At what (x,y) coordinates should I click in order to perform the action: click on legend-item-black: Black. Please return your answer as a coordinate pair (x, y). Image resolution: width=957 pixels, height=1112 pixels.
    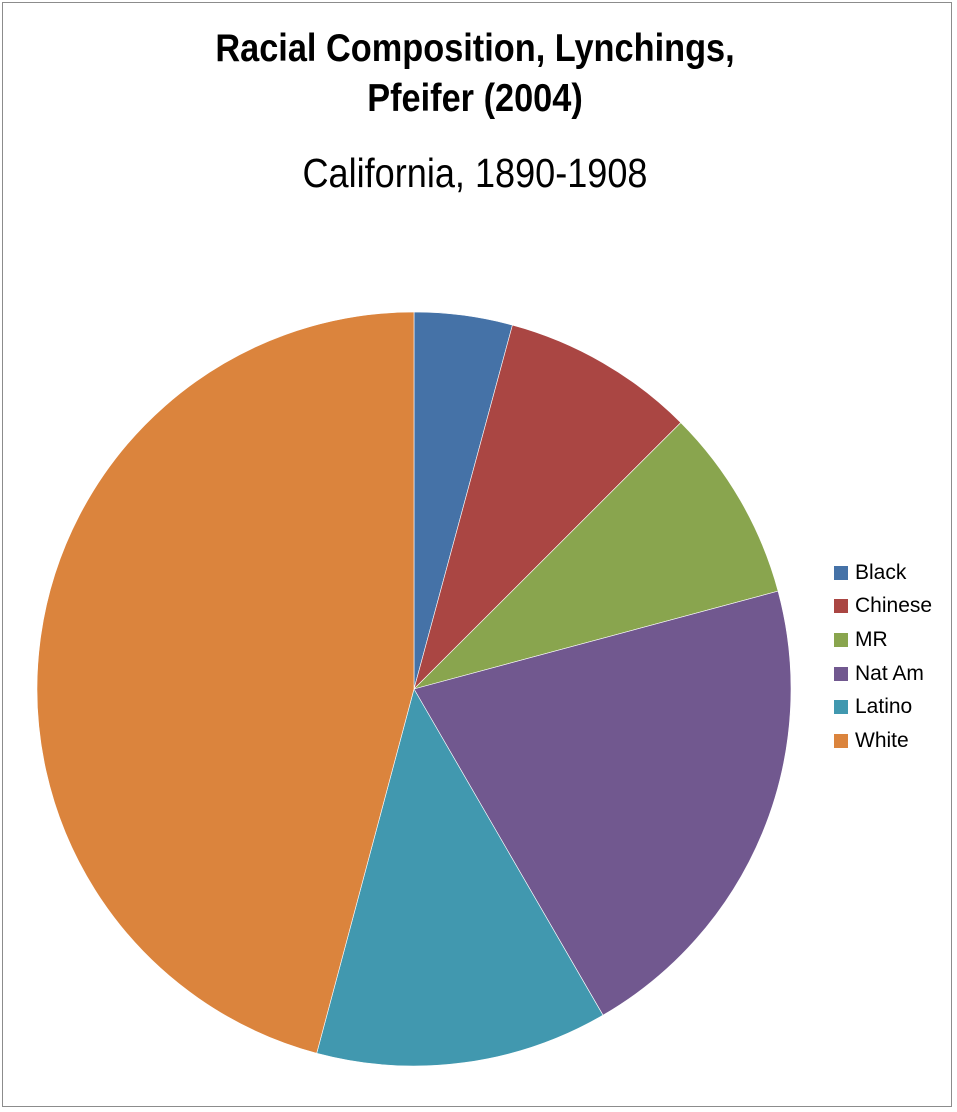
    Looking at the image, I should click on (883, 573).